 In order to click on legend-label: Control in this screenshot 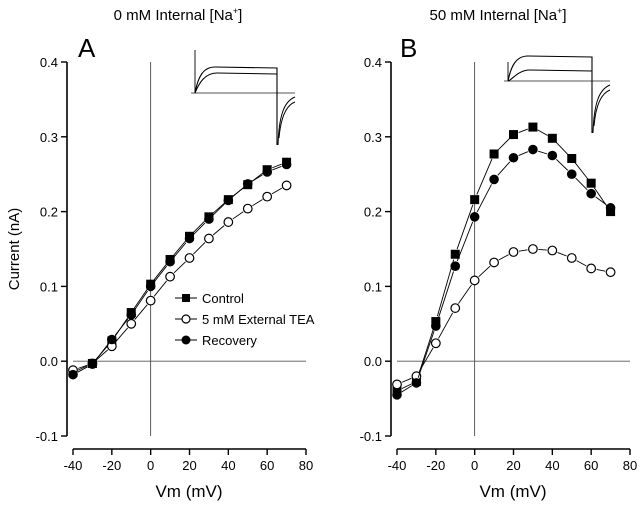, I will do `click(223, 298)`.